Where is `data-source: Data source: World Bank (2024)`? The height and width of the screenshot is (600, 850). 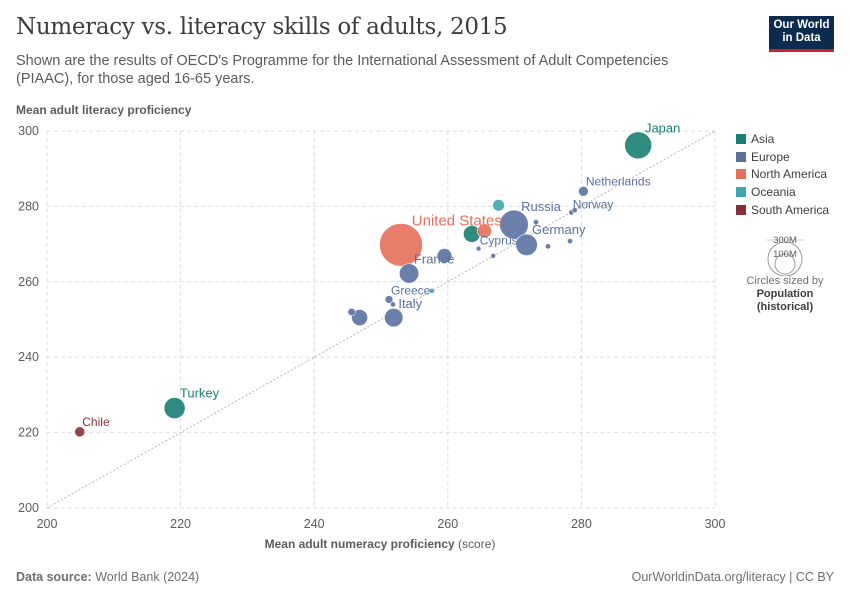
data-source: Data source: World Bank (2024) is located at coordinates (107, 577).